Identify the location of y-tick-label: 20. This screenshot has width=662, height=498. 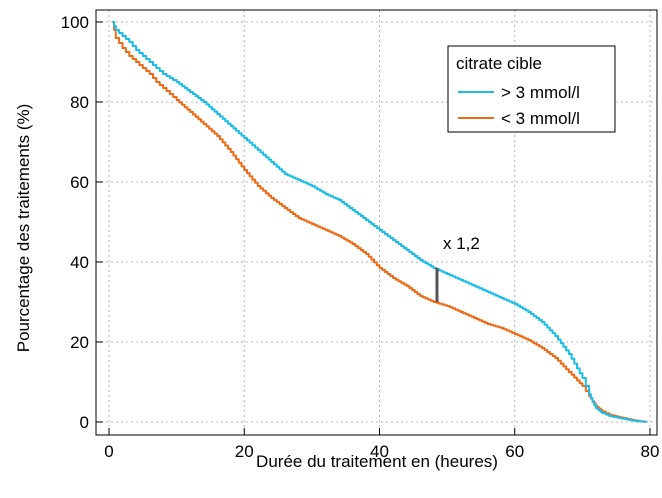
(79, 342).